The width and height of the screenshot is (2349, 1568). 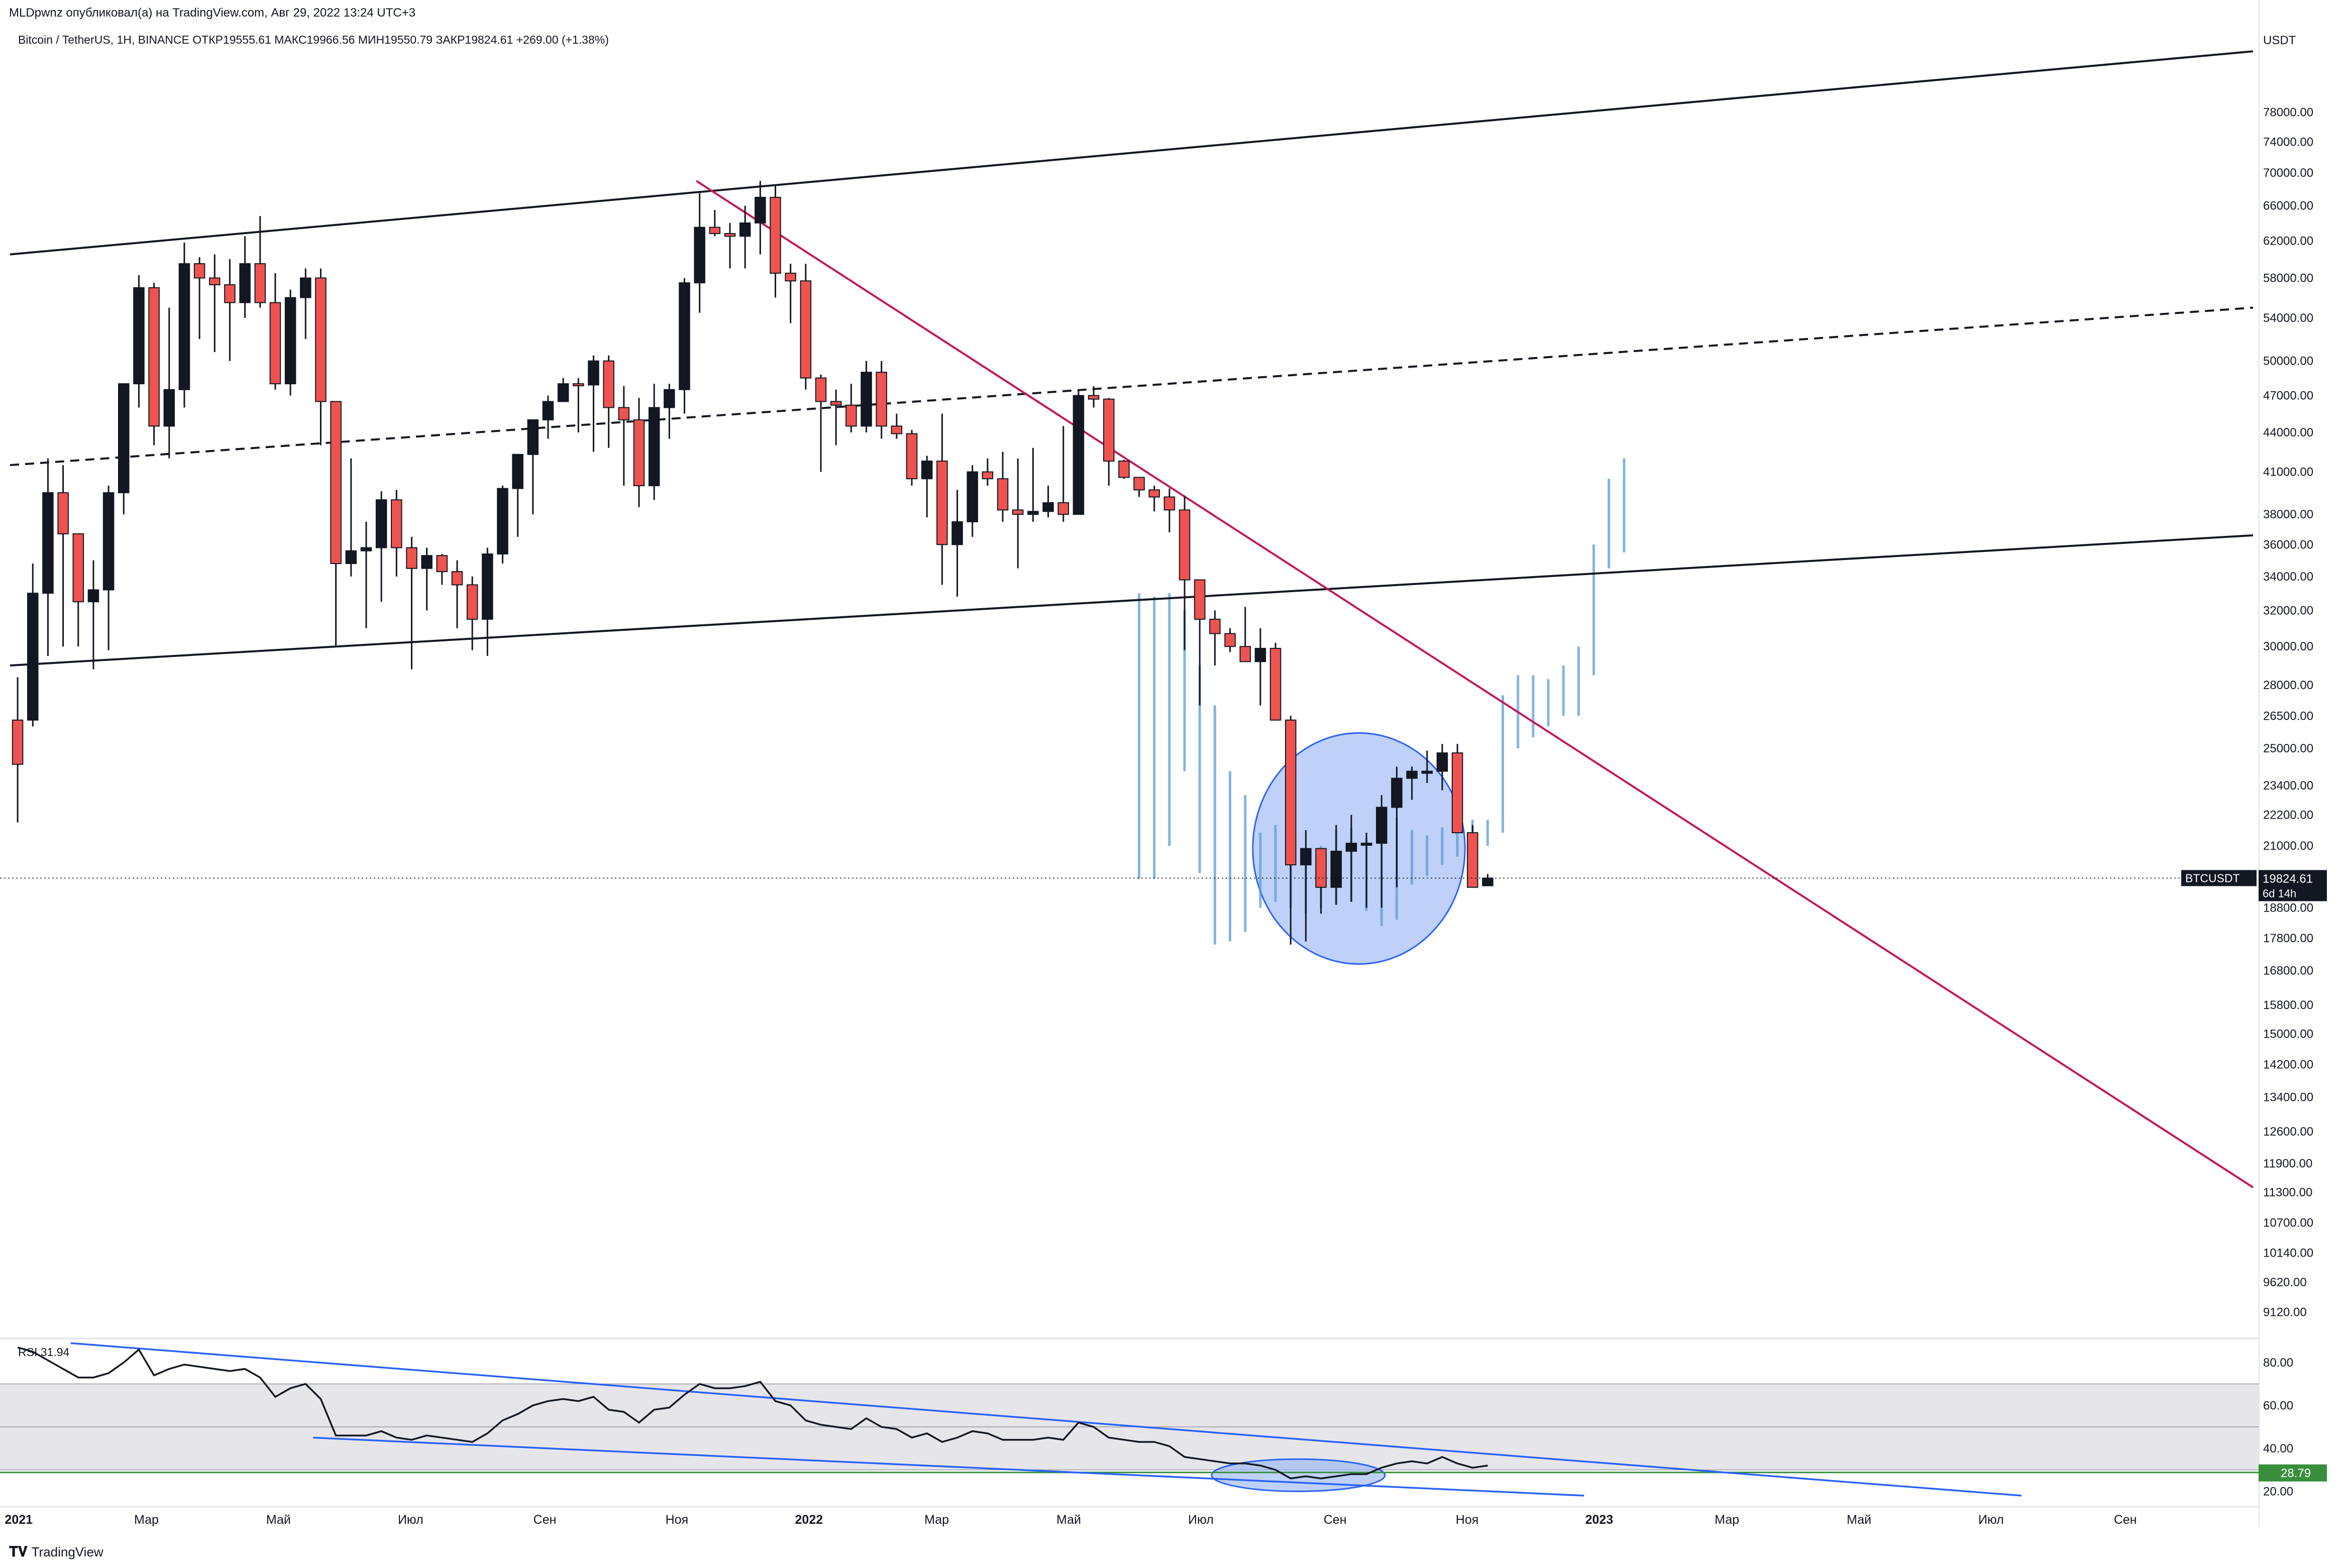 I want to click on price-tick-label: 50000.00, so click(x=2288, y=361).